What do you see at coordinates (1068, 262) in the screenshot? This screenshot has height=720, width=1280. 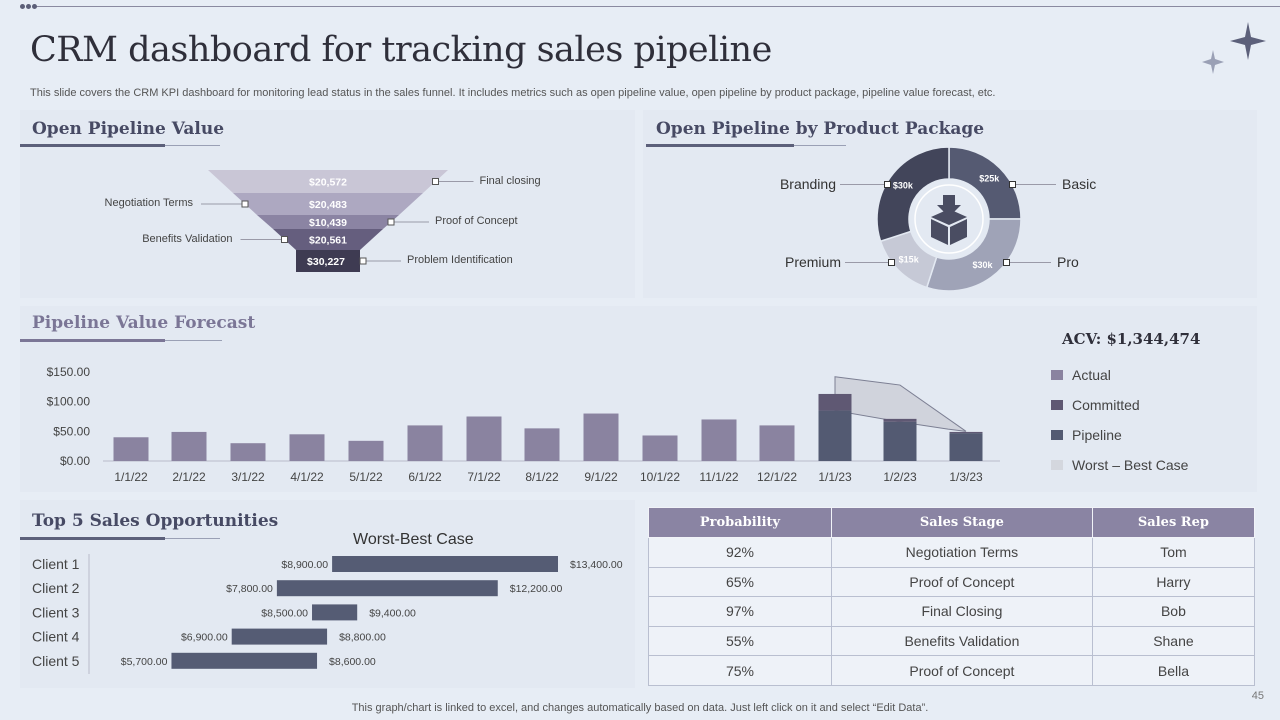 I see `donut-category-label: Pro` at bounding box center [1068, 262].